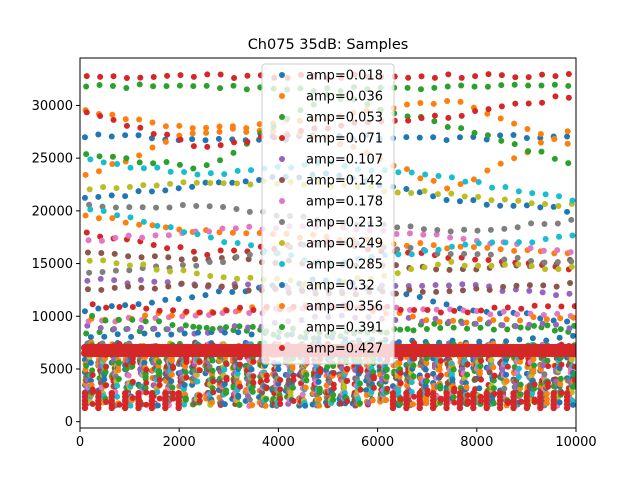 The image size is (640, 480). What do you see at coordinates (344, 118) in the screenshot?
I see `legend-label: amp=0.053` at bounding box center [344, 118].